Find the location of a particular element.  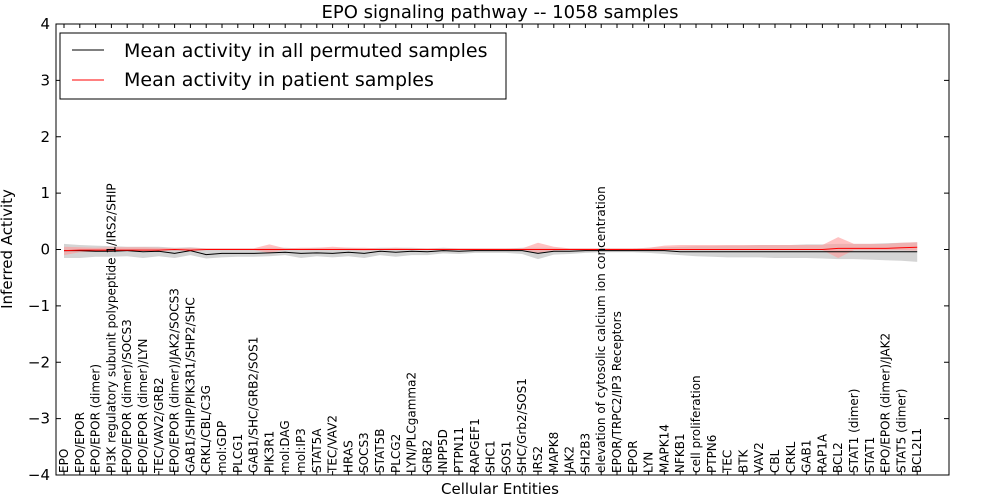

y-tick-label: 1 is located at coordinates (45, 193).